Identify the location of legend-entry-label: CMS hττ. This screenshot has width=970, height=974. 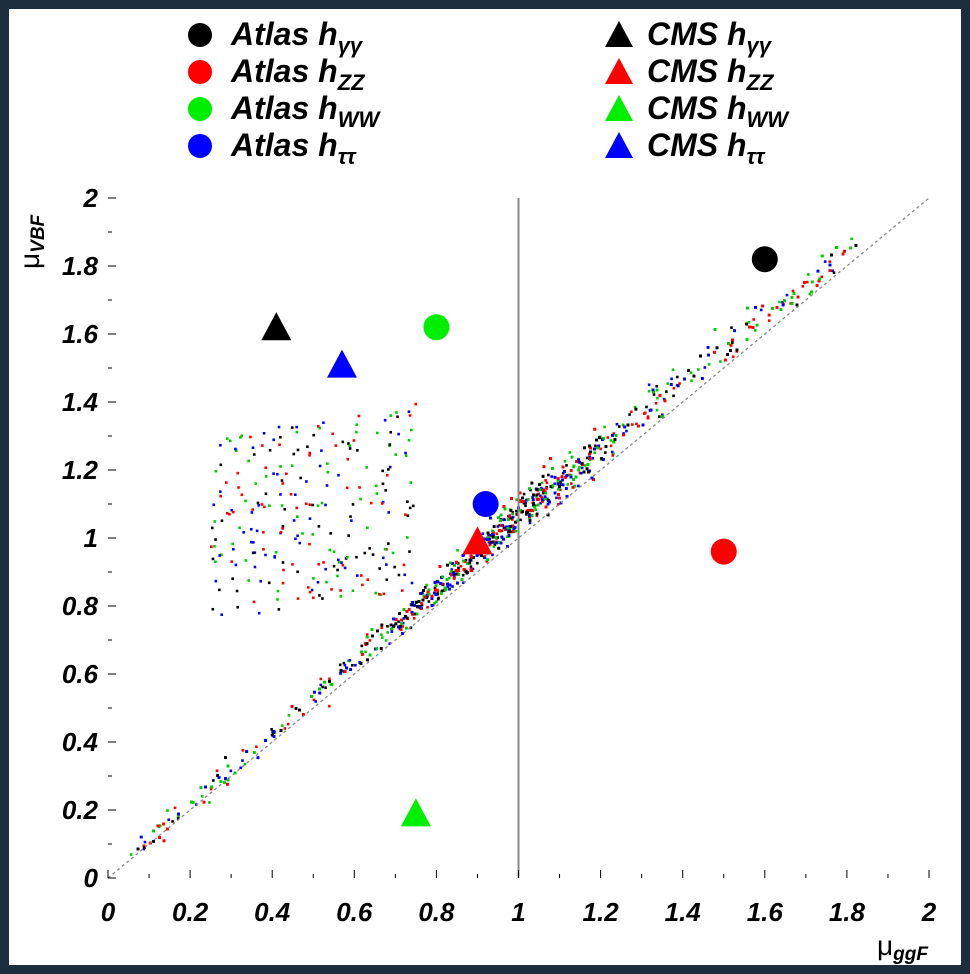
(706, 148).